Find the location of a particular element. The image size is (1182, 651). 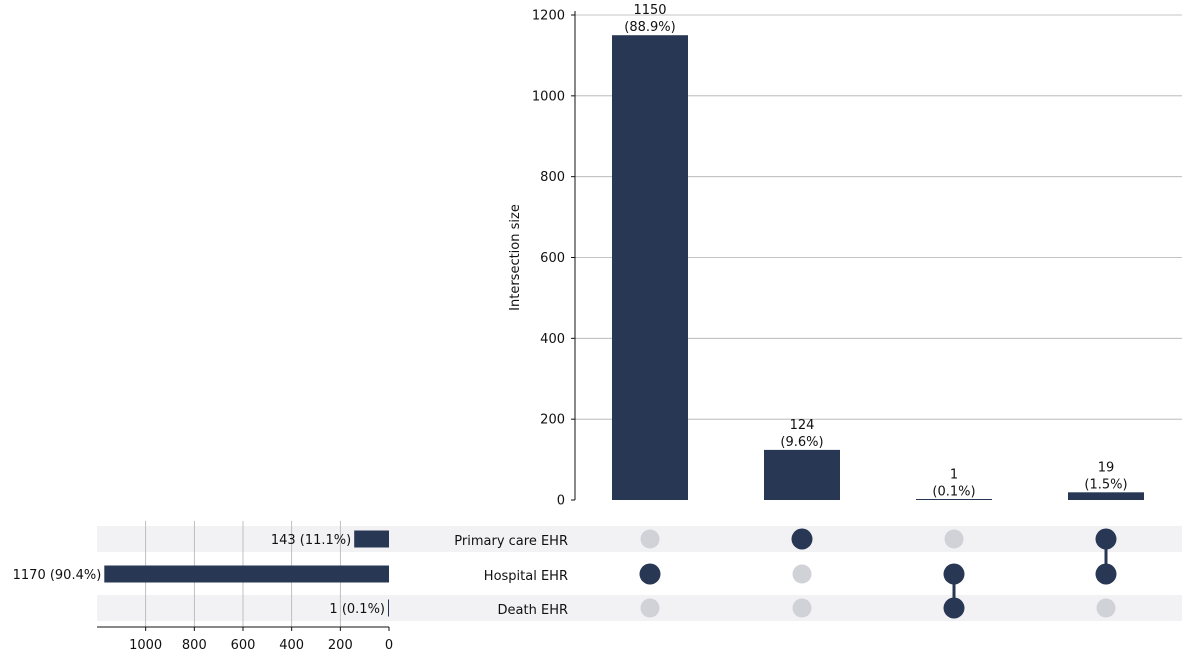

y-tick-label: 400 is located at coordinates (552, 339).